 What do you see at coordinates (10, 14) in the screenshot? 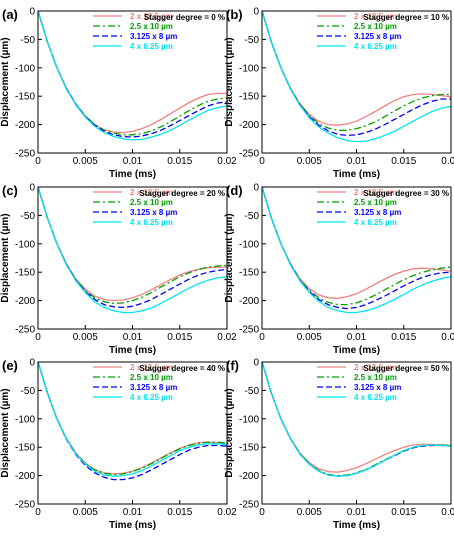
I see `panel-label: (a)` at bounding box center [10, 14].